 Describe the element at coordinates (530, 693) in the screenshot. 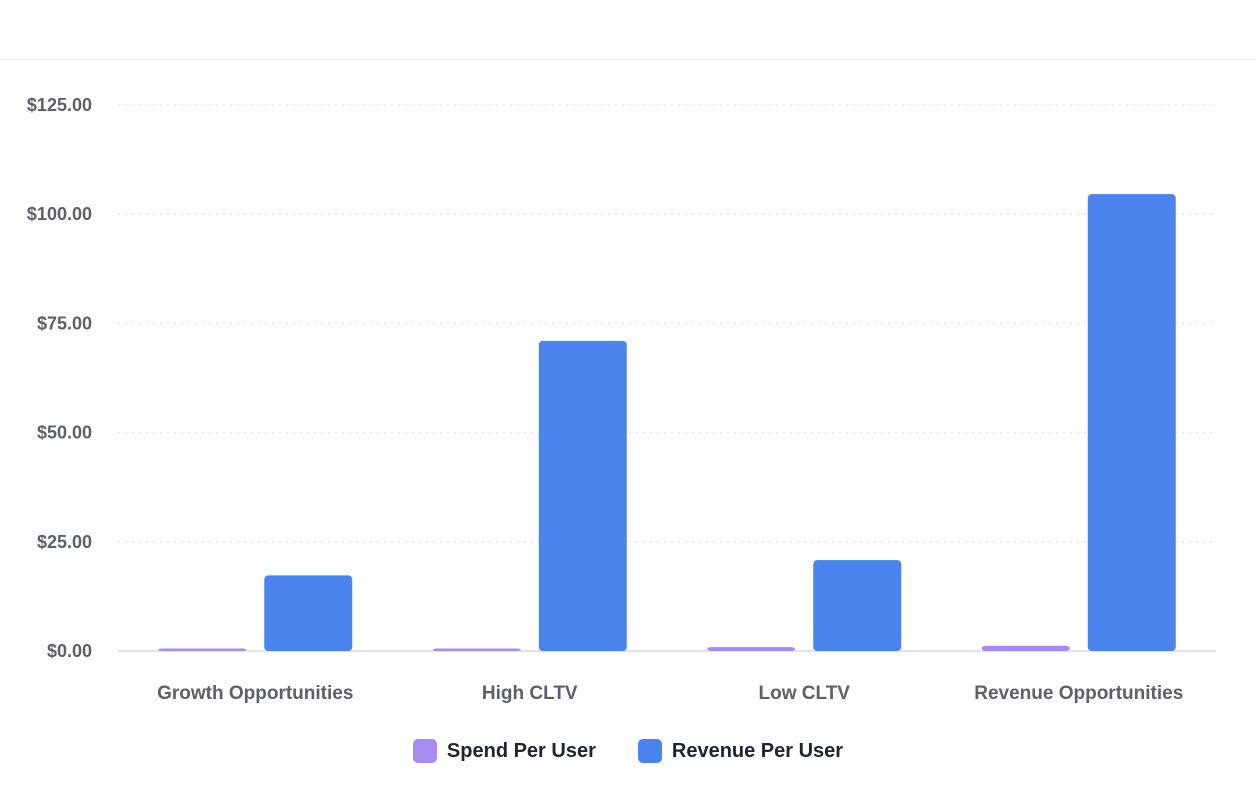

I see `x-category-label: High CLTV` at that location.